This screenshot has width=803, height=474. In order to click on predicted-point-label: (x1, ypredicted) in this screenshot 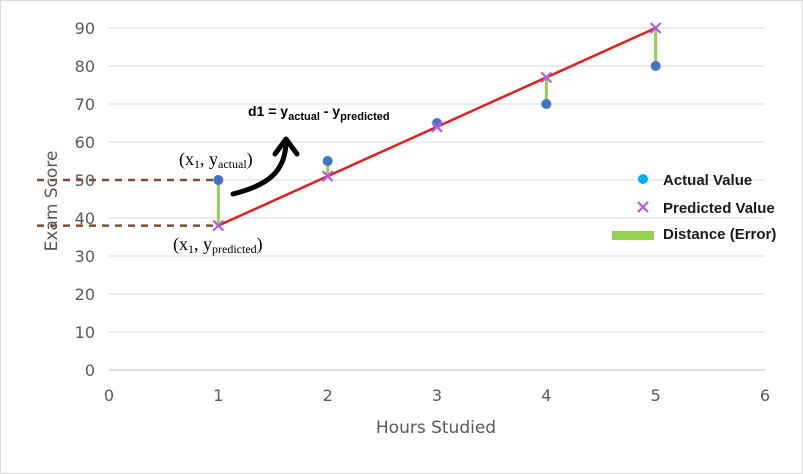, I will do `click(218, 245)`.